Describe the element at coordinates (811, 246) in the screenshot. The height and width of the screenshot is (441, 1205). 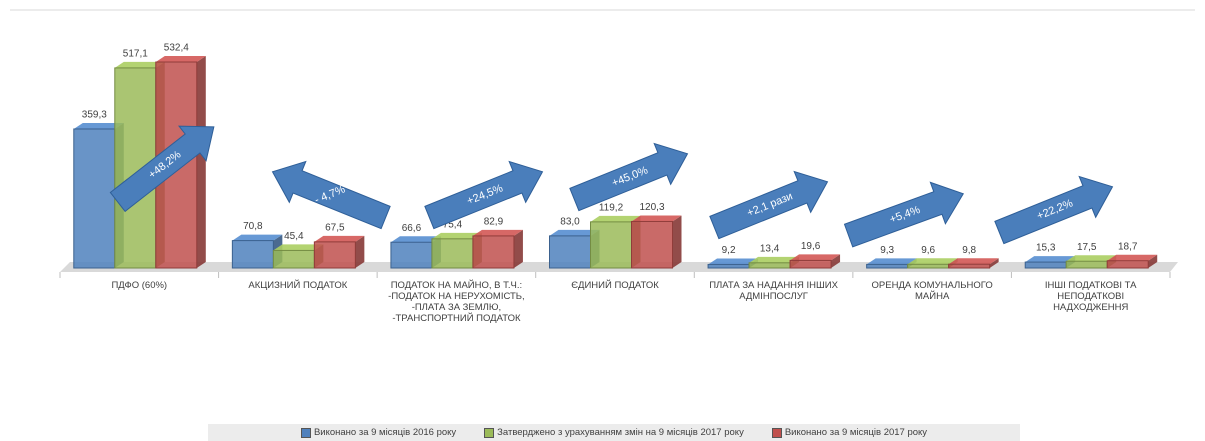
I see `value-label: 19,6` at that location.